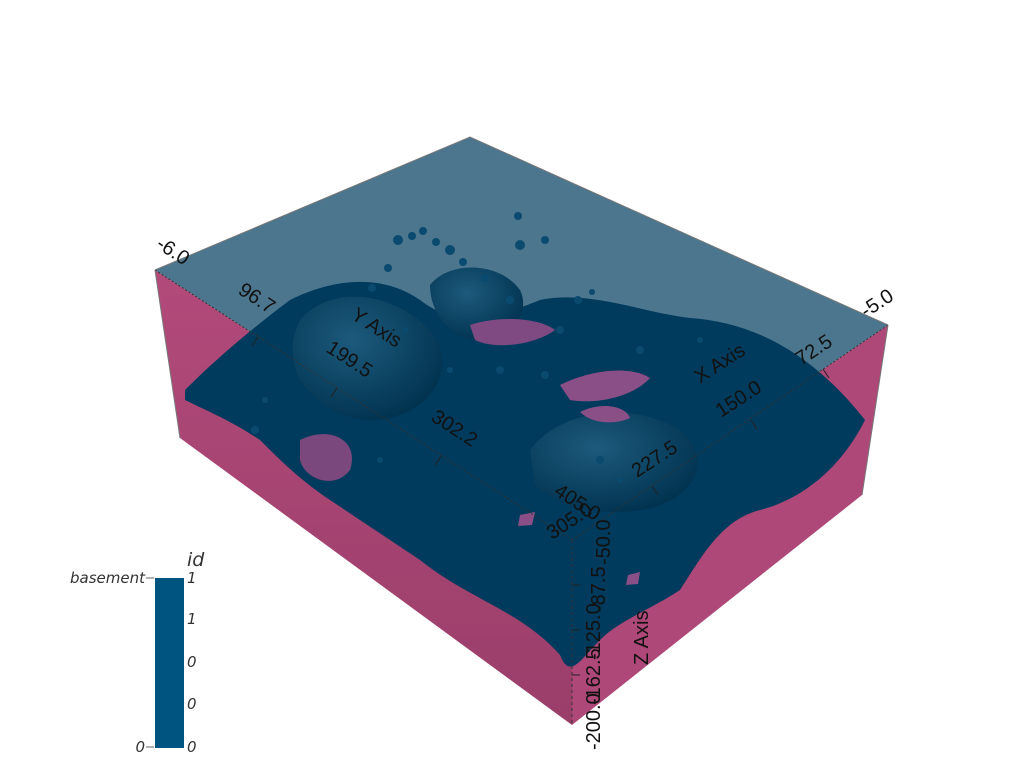 The width and height of the screenshot is (1024, 768). What do you see at coordinates (604, 542) in the screenshot?
I see `z-axis-tick-label: -50.0` at bounding box center [604, 542].